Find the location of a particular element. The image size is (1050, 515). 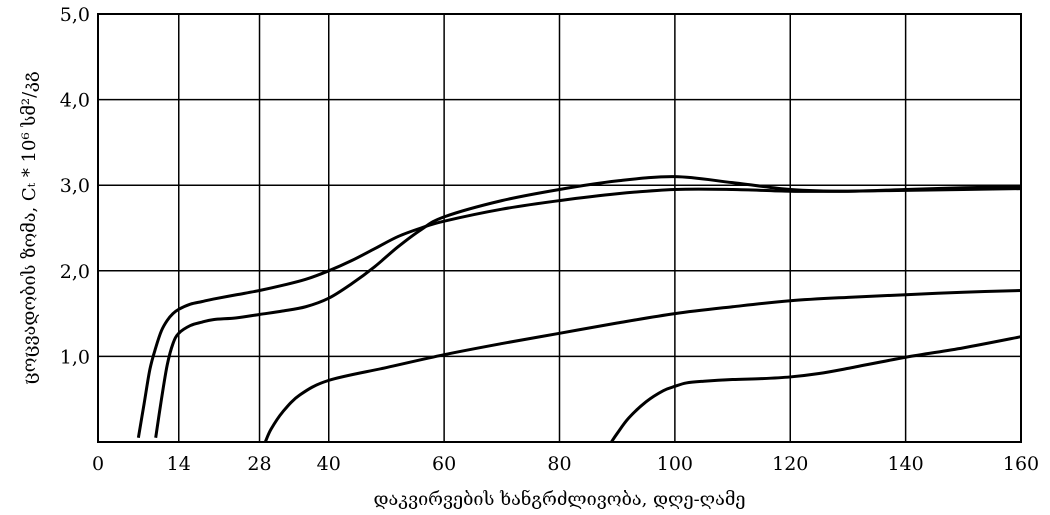

x-tick-label: 120 is located at coordinates (790, 464).